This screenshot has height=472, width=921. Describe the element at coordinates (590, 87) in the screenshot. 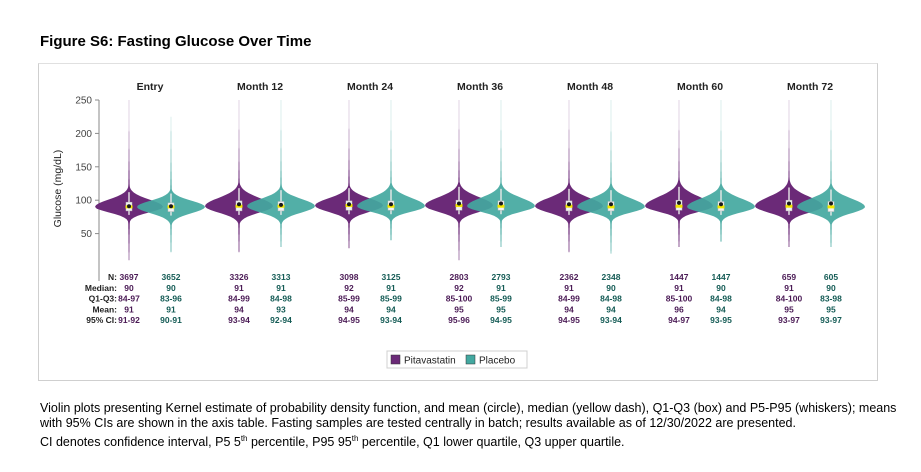

I see `timepoint-header: Month 48` at that location.